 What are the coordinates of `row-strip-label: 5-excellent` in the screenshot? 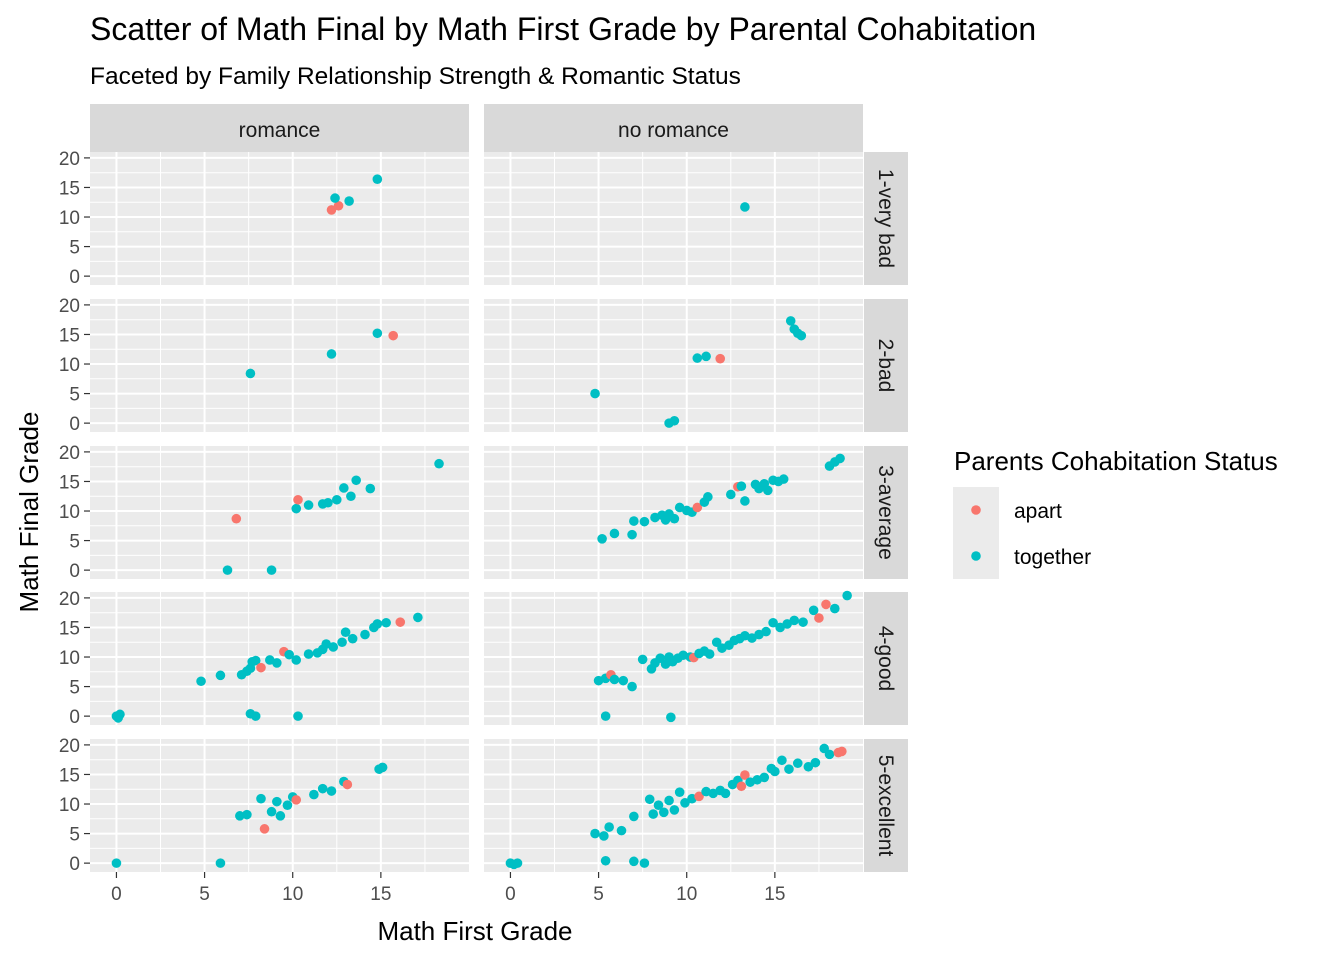 It's located at (885, 806).